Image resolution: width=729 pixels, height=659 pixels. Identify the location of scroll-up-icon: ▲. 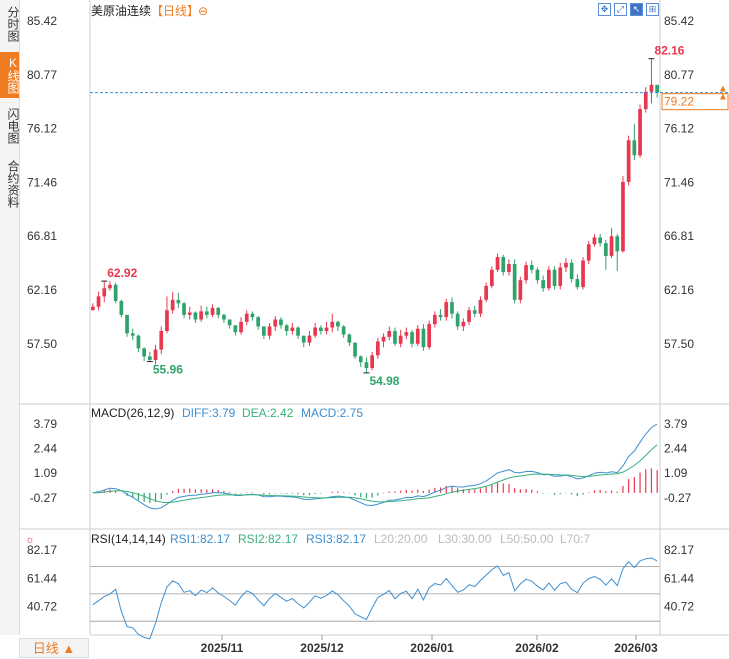
(723, 89).